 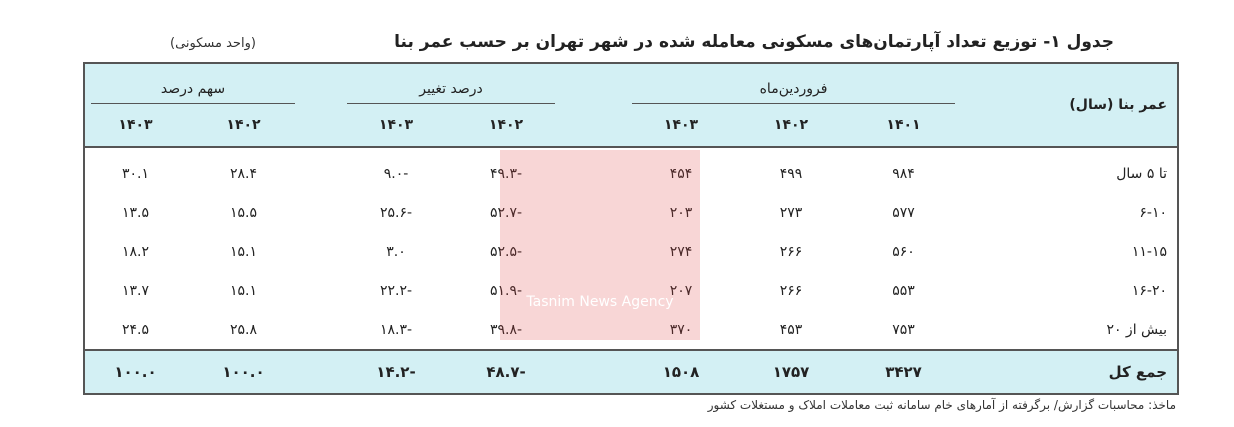 What do you see at coordinates (396, 290) in the screenshot?
I see `cell: -۲۲.۲` at bounding box center [396, 290].